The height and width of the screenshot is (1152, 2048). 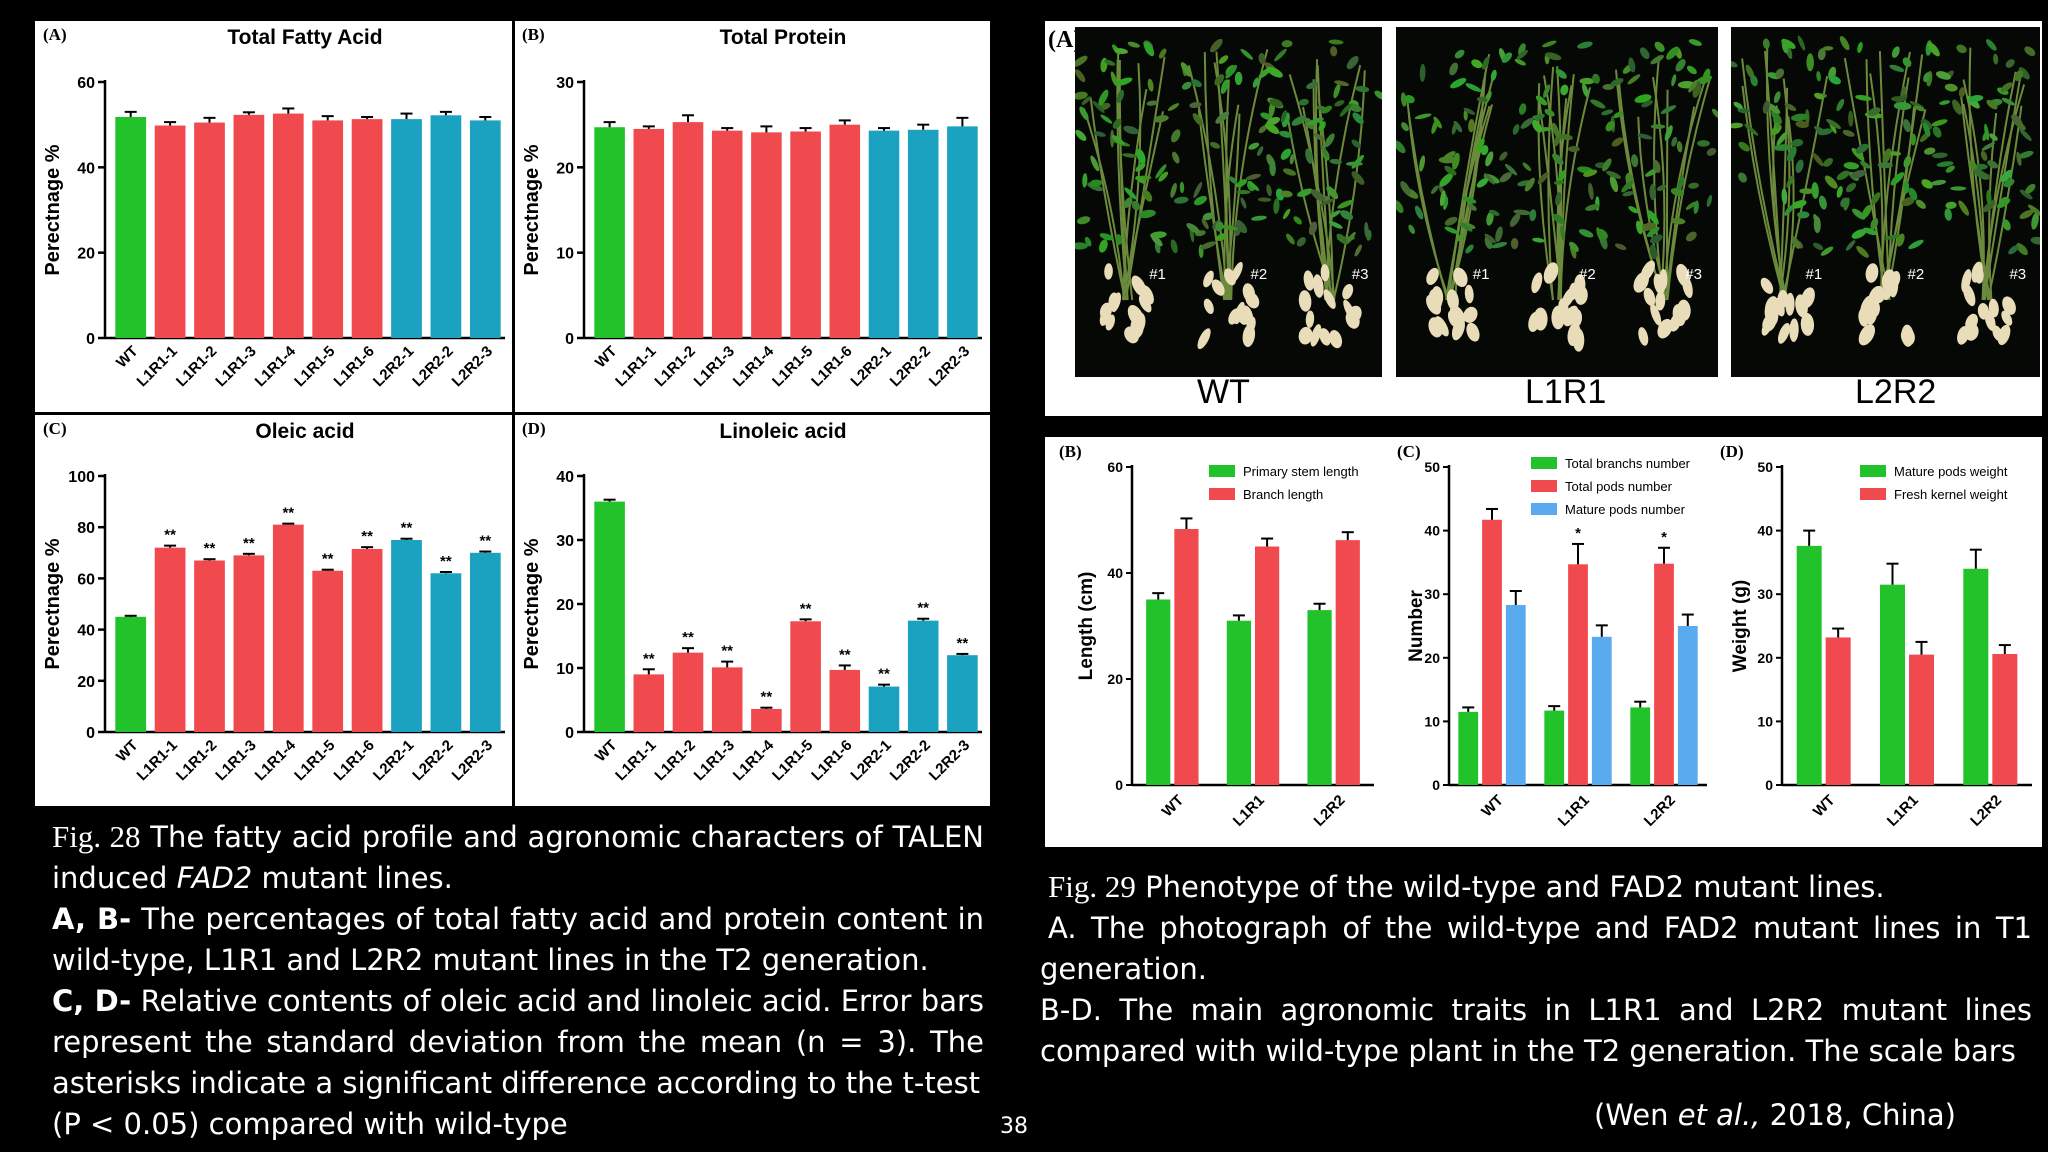 I want to click on plant-tag: #2, so click(x=1259, y=274).